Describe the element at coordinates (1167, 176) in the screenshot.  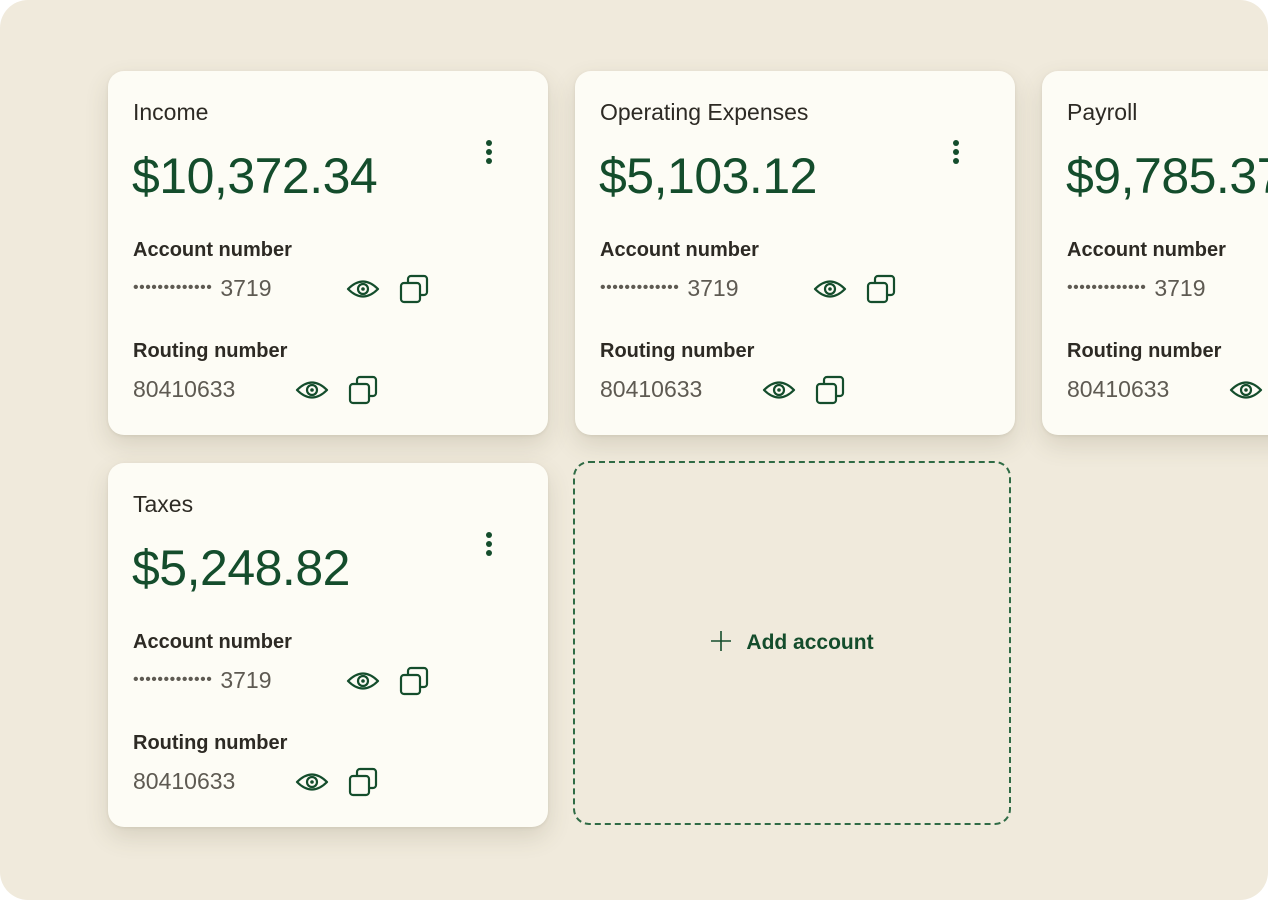
I see `account-balance: $9,785.37` at that location.